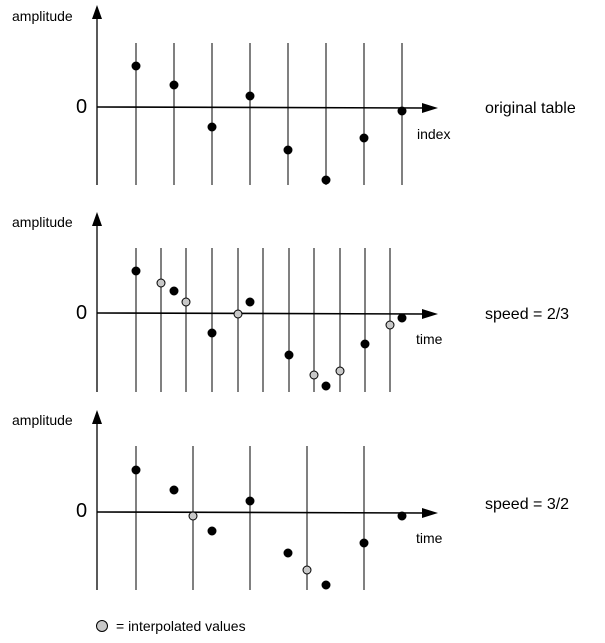 The height and width of the screenshot is (643, 605). I want to click on interpolated-value-symbol, so click(102, 626).